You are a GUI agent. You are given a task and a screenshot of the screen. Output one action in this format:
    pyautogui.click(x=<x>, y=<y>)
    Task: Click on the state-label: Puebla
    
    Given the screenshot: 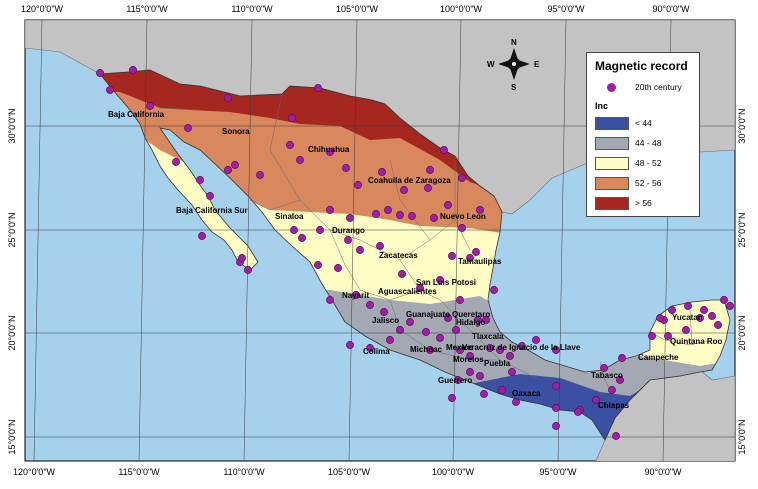 What is the action you would take?
    pyautogui.click(x=497, y=363)
    